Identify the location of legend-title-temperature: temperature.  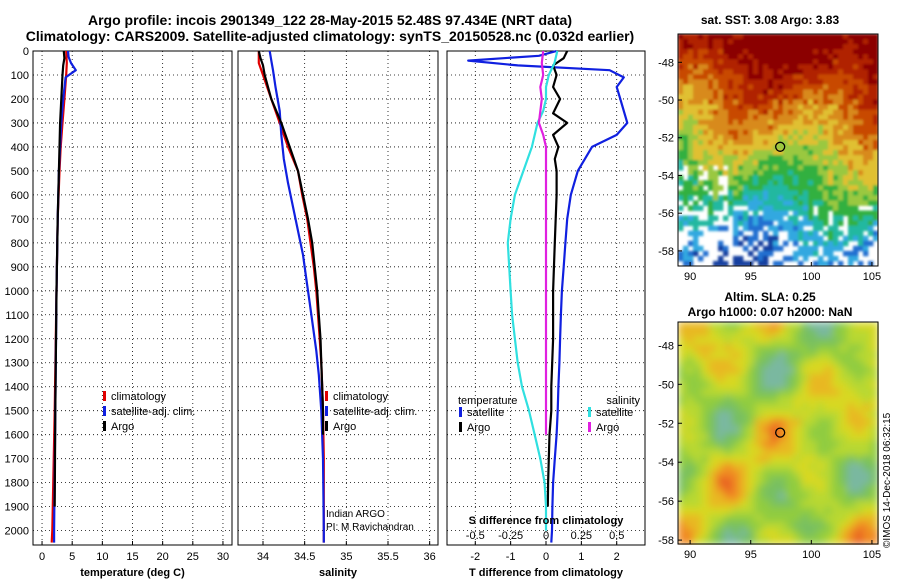
(487, 401).